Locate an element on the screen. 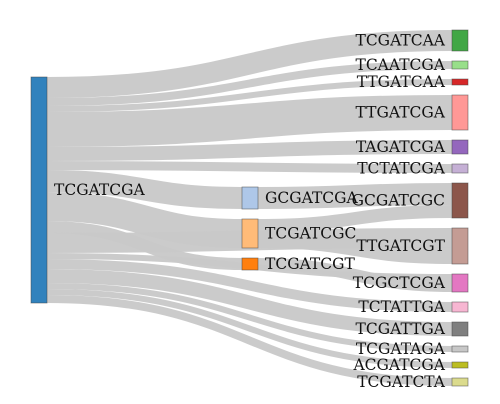  node-label-n8: TAGATCGA is located at coordinates (401, 147).